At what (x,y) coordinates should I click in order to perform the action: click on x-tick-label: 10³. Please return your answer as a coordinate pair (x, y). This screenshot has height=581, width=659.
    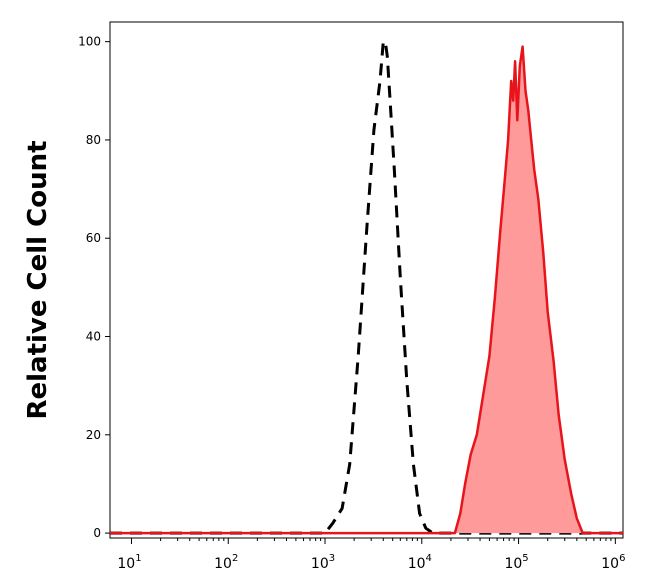
    Looking at the image, I should click on (323, 562).